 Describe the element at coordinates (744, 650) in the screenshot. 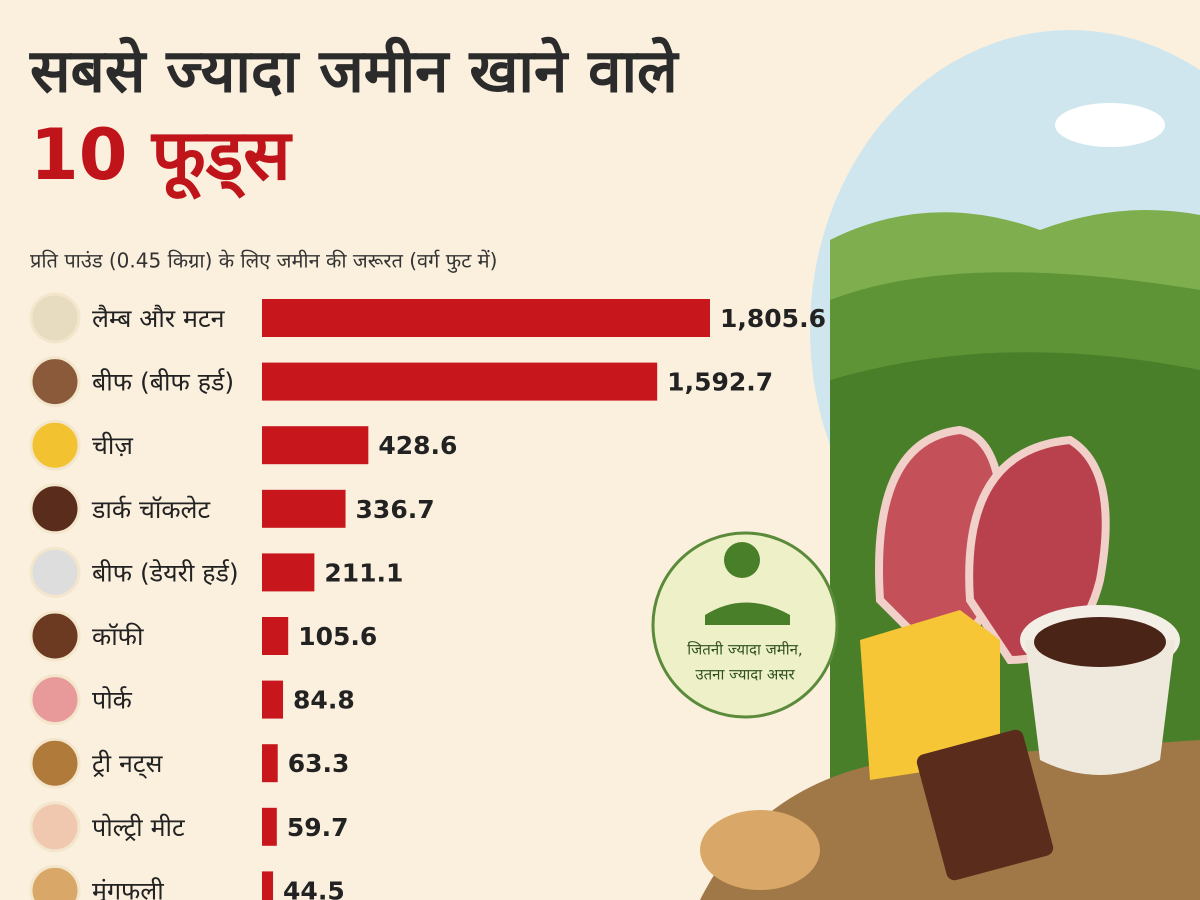

I see `annotation: जितनी ज्यादा जमीन,` at that location.